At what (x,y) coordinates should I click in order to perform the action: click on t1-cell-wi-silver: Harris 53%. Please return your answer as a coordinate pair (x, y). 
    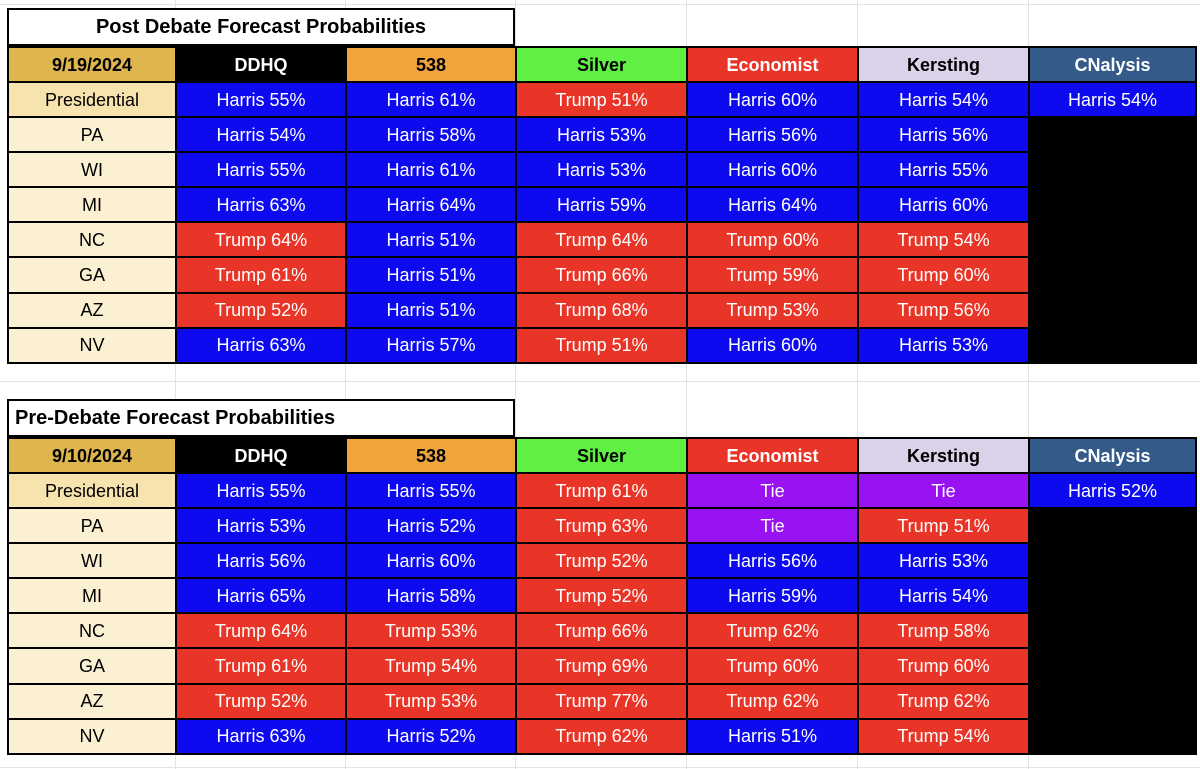
    Looking at the image, I should click on (601, 170).